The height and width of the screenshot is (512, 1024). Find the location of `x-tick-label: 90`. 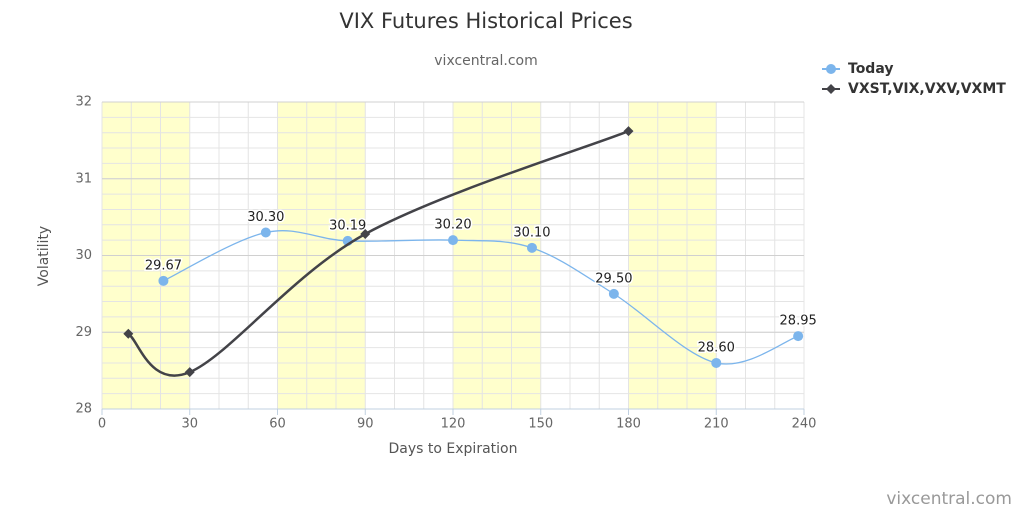

x-tick-label: 90 is located at coordinates (365, 424).